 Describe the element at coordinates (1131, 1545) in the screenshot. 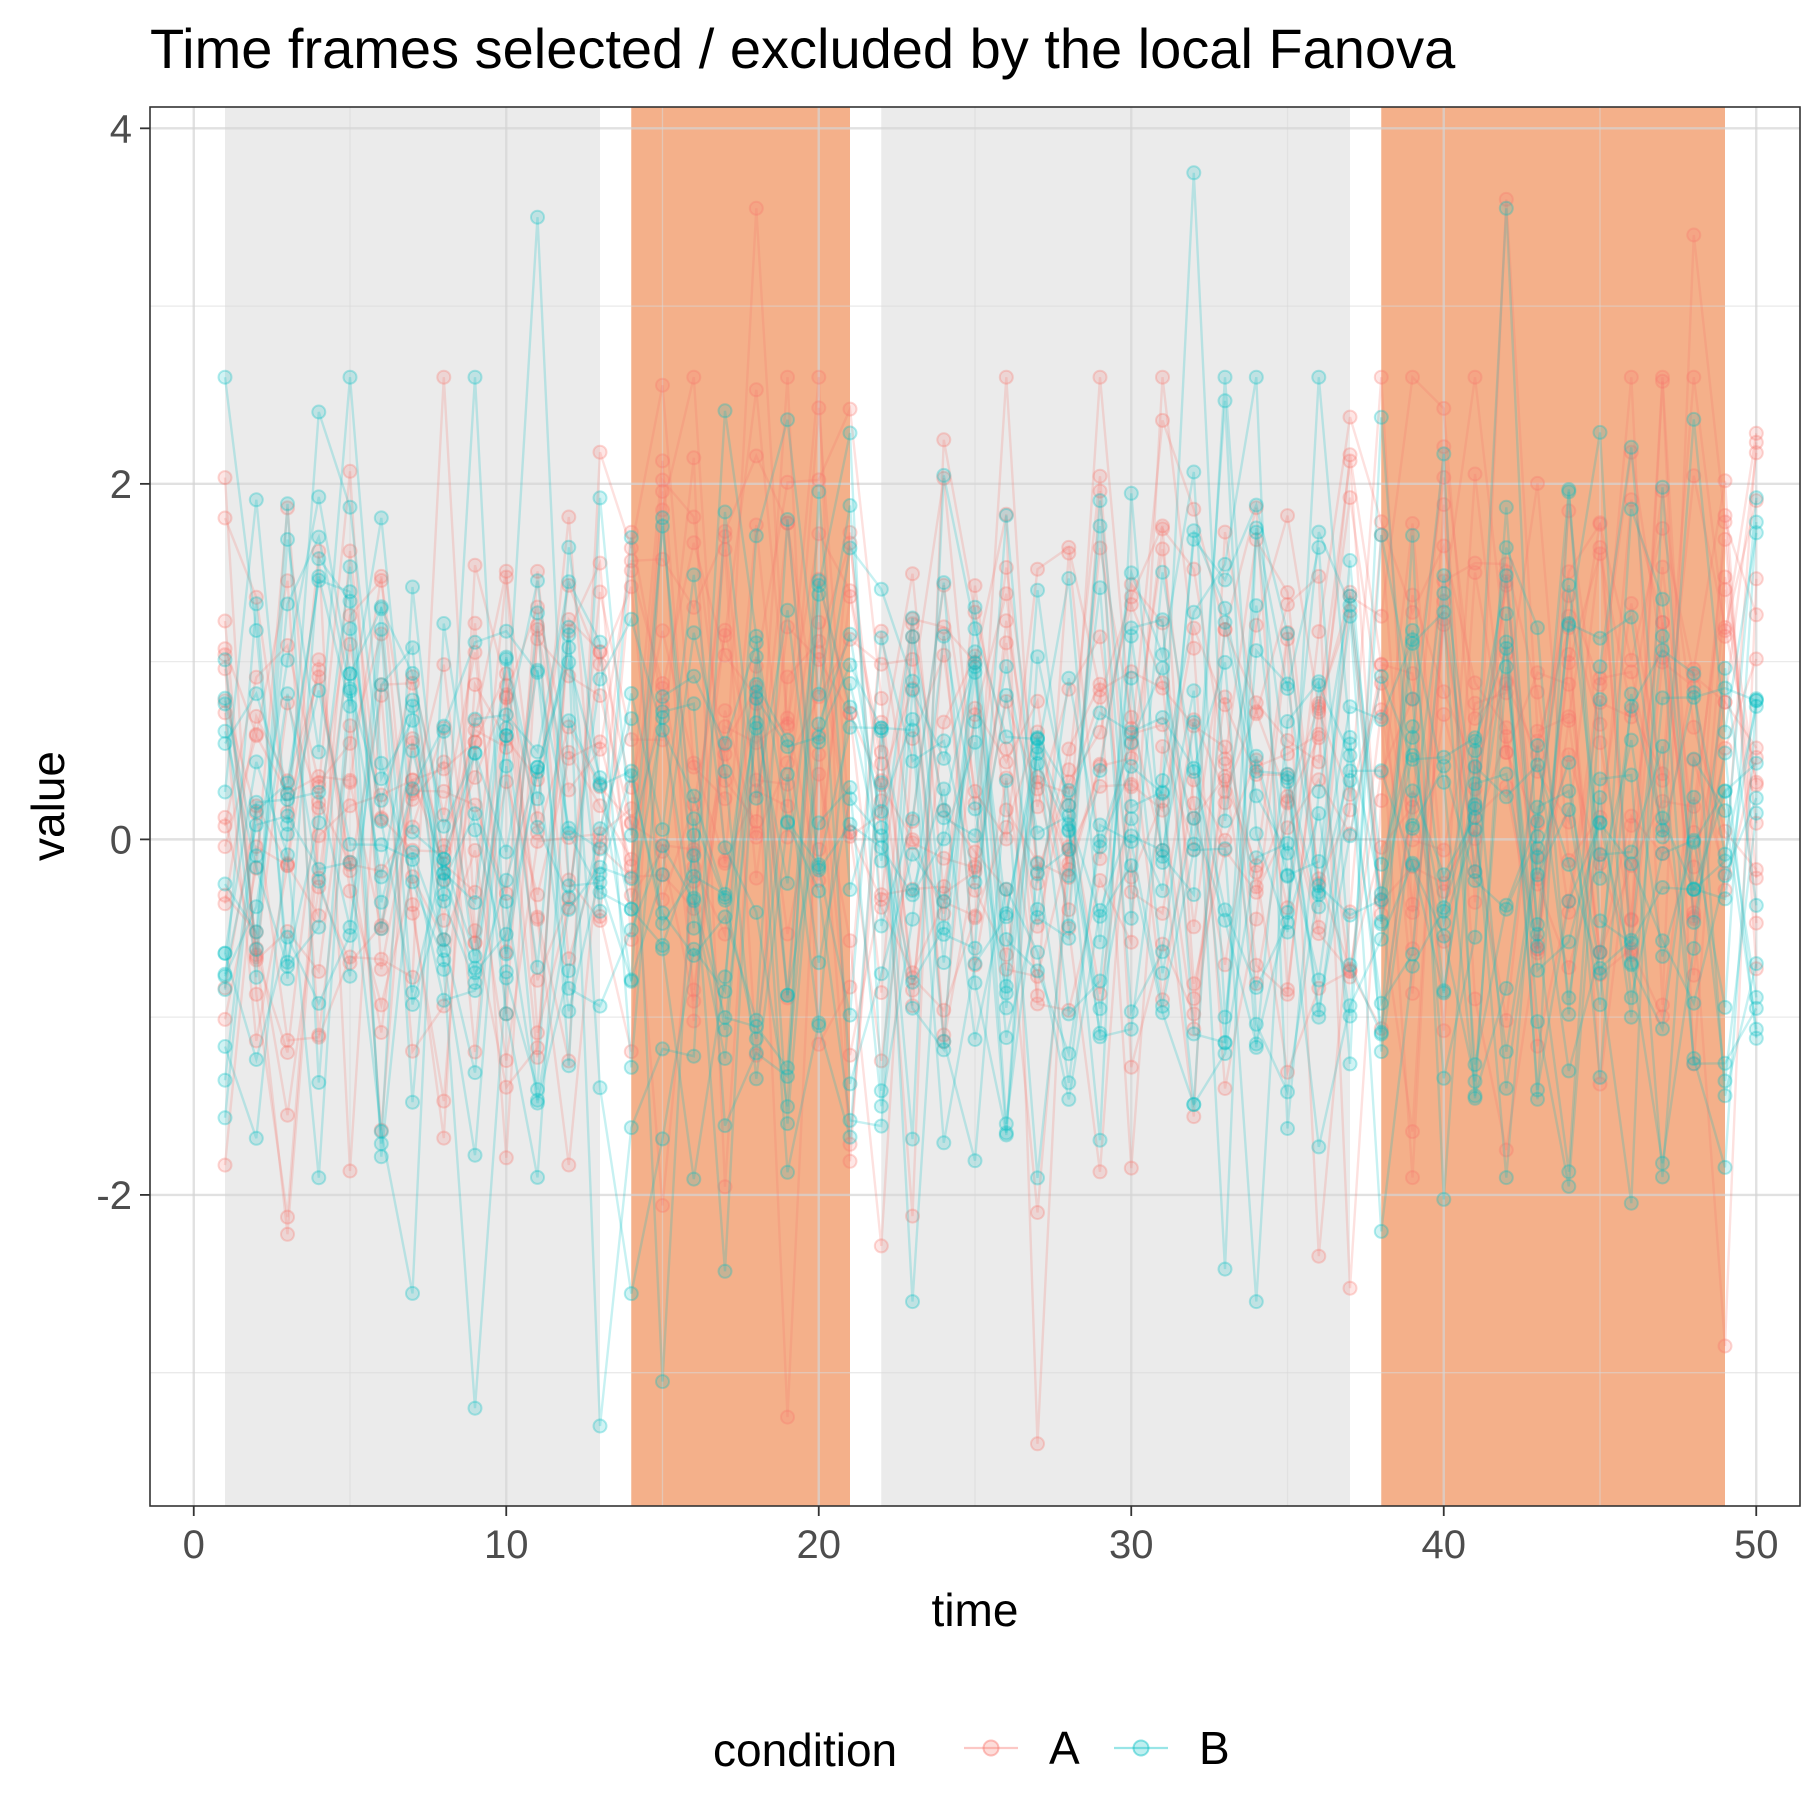

I see `x-tick-label: 30` at that location.